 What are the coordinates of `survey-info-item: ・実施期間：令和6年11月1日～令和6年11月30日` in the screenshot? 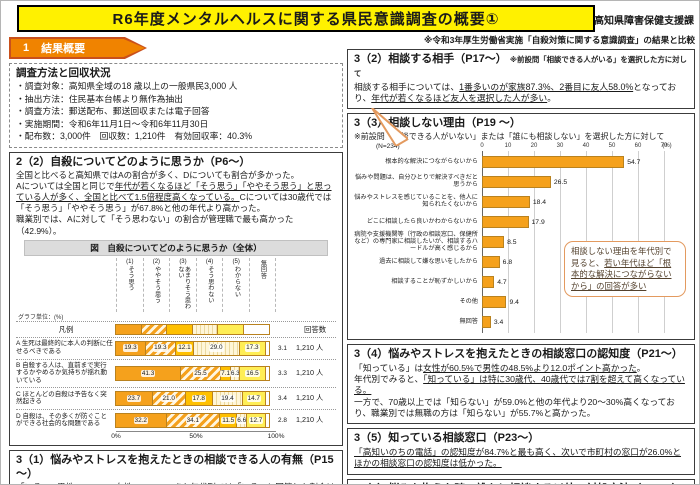 It's located at (112, 123).